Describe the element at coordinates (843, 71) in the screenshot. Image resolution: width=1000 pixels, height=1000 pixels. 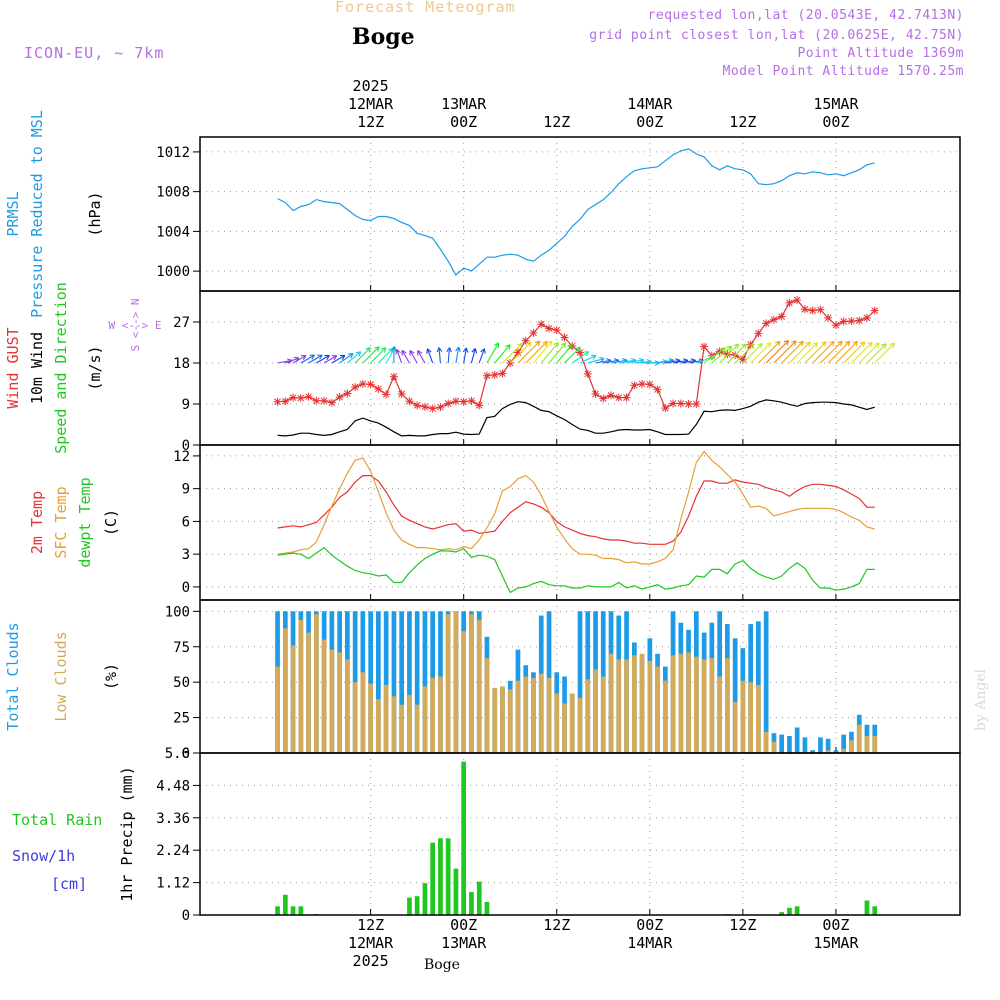
I see `model-altitude: Model Point Altitude 1570.25m` at that location.